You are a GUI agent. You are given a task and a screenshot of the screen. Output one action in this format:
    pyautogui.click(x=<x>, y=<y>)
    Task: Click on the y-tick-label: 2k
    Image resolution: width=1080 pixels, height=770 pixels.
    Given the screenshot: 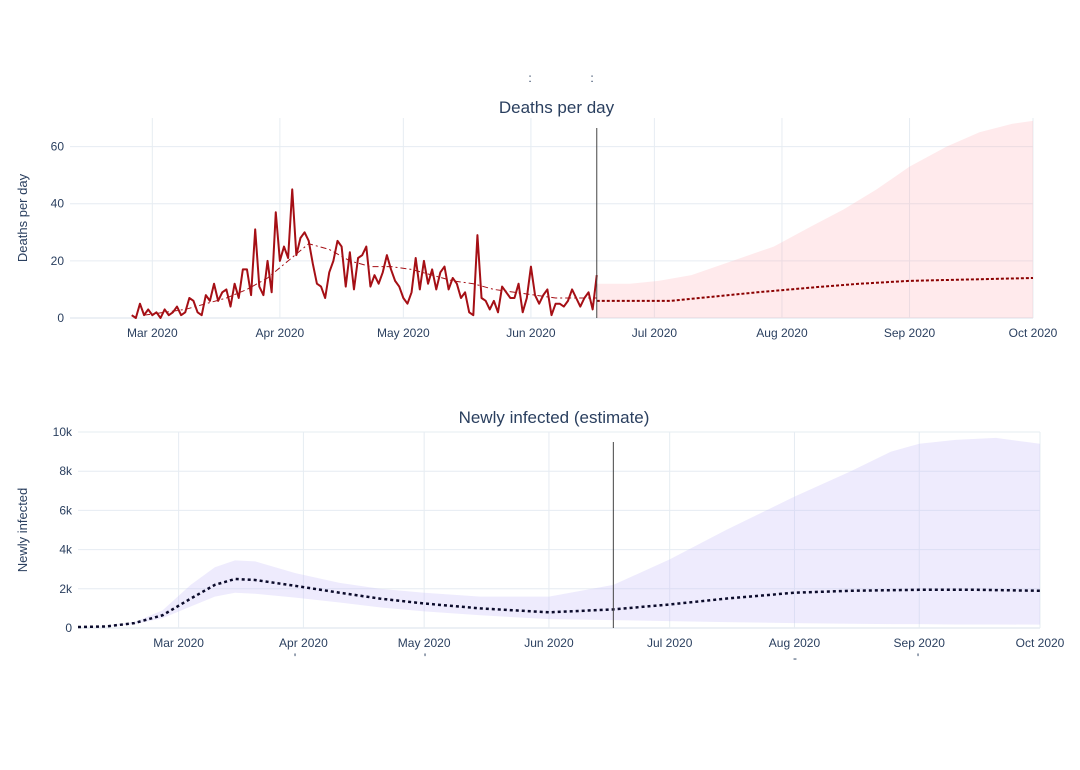 What is the action you would take?
    pyautogui.click(x=66, y=589)
    